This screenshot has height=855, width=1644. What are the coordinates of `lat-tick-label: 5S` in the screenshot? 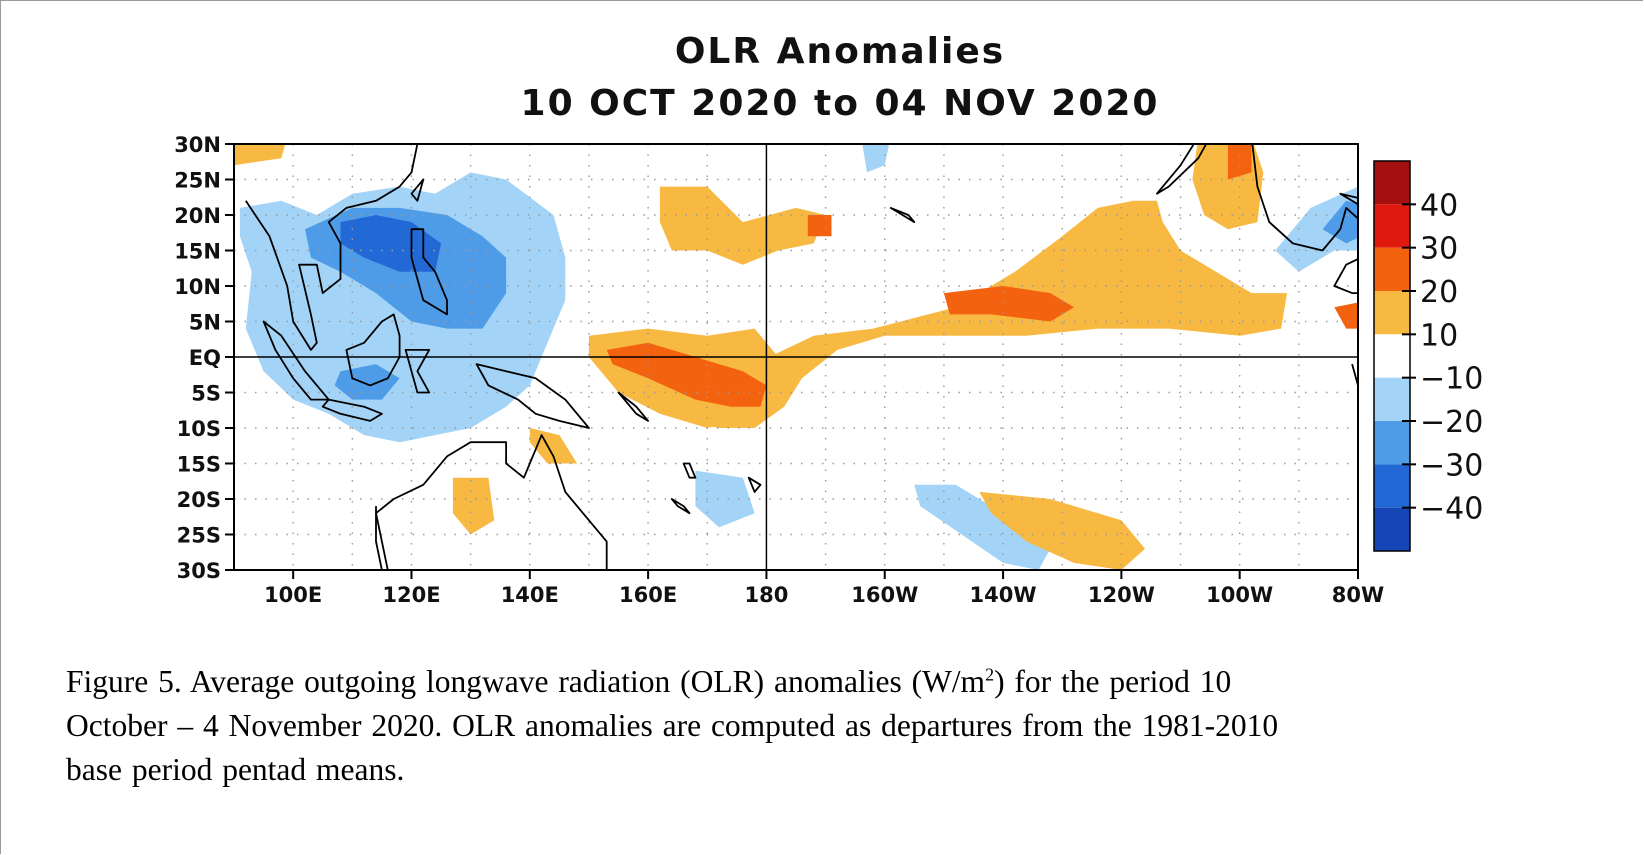 It's located at (206, 394).